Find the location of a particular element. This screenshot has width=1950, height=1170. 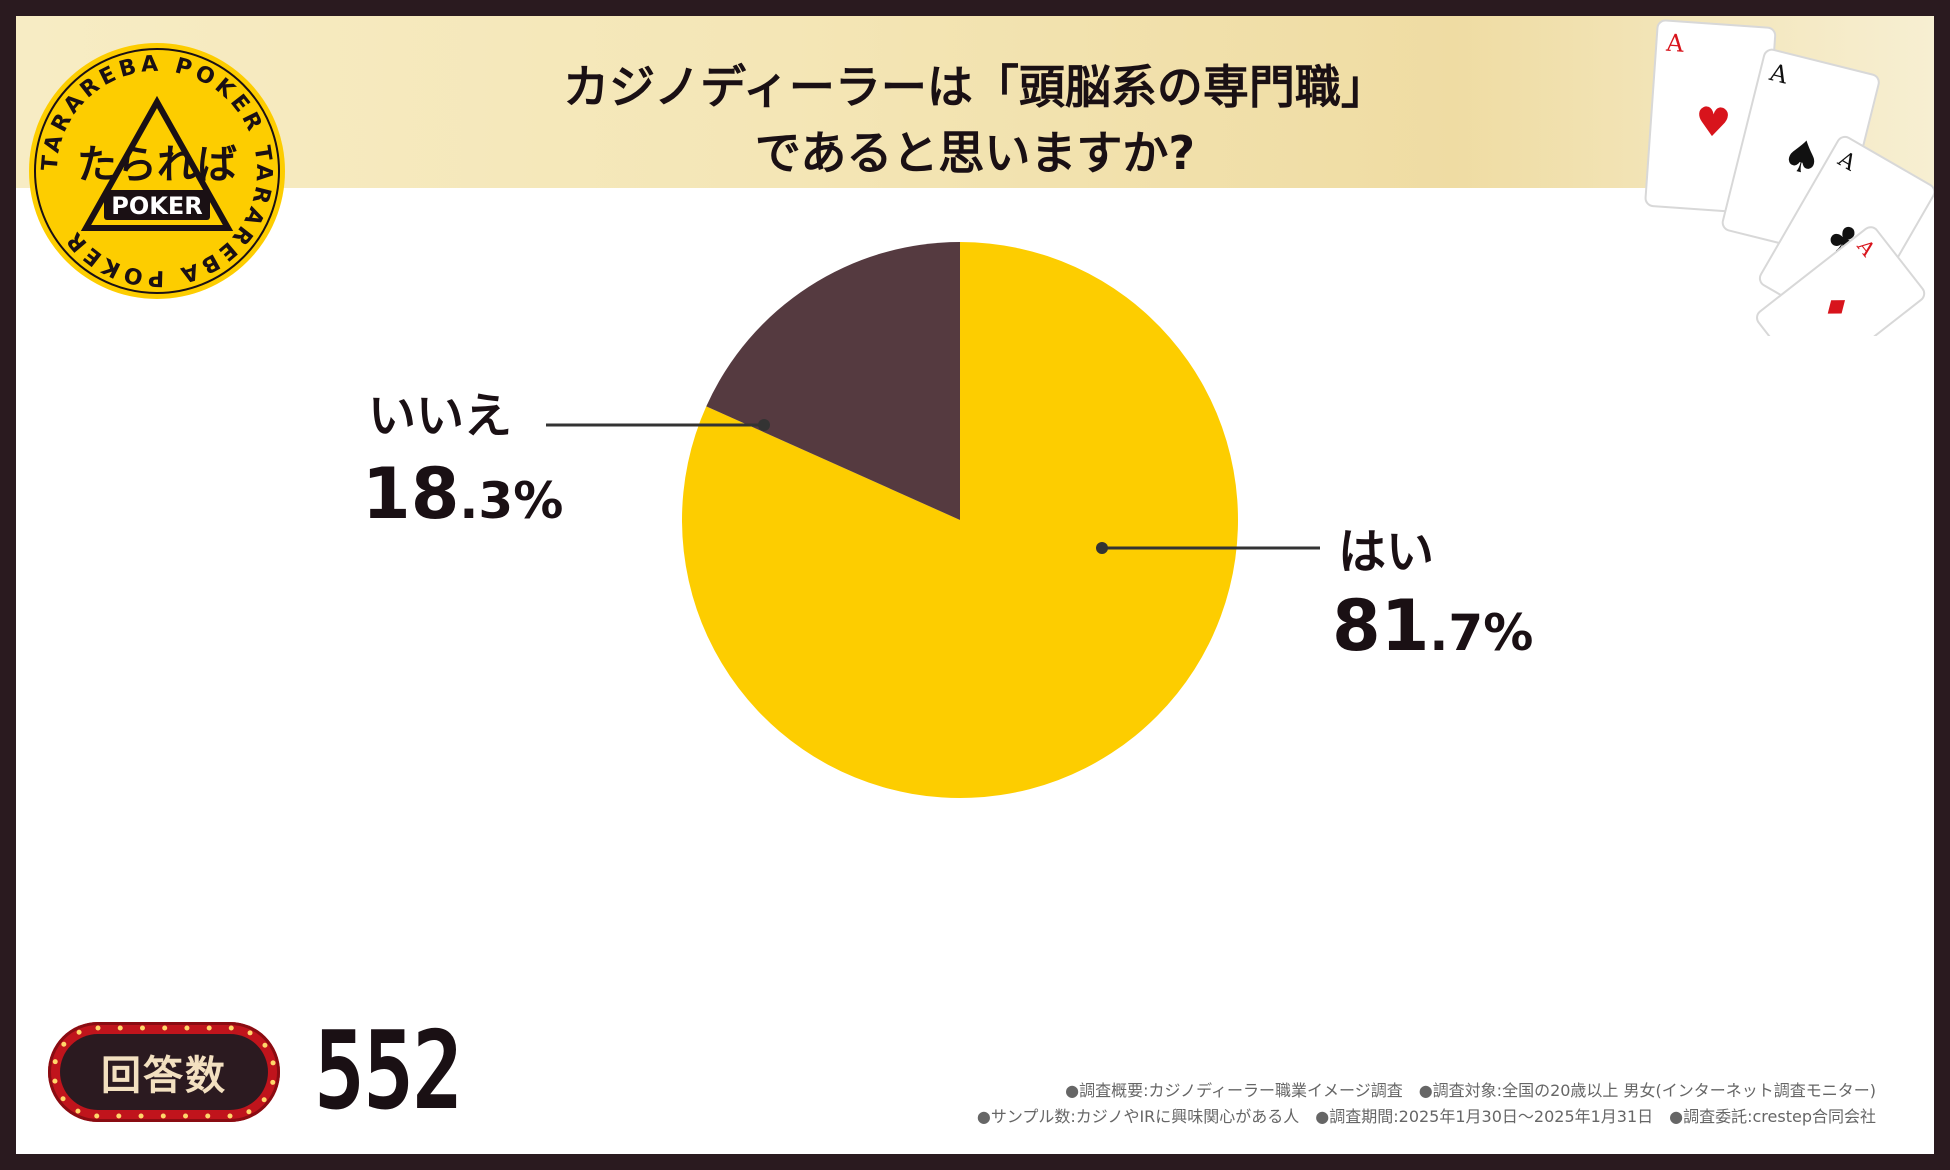

slice-value-no-int: 18 is located at coordinates (410, 494).